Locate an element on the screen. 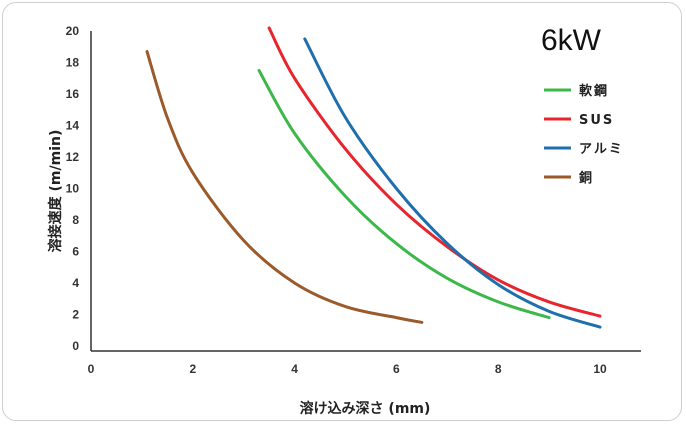 The image size is (686, 425). legend-label: 軟鋼 is located at coordinates (594, 91).